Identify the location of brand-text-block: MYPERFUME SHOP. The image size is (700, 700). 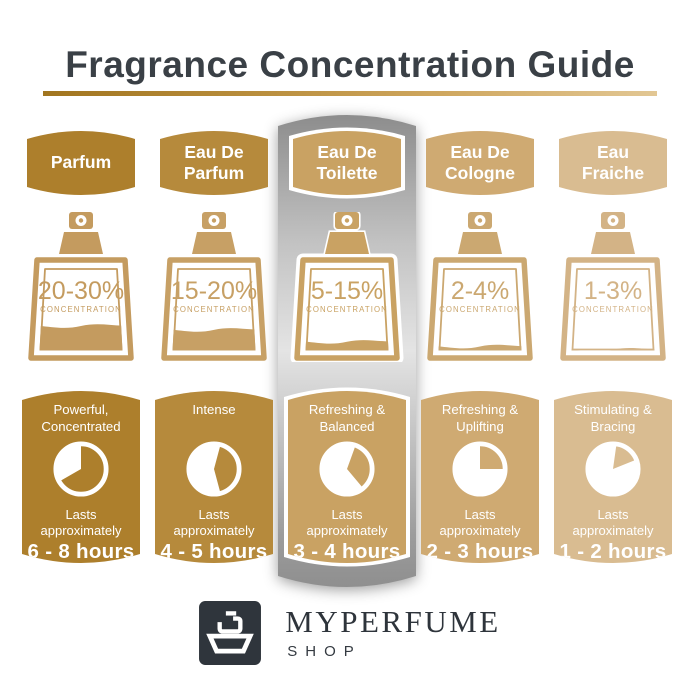
(392, 633).